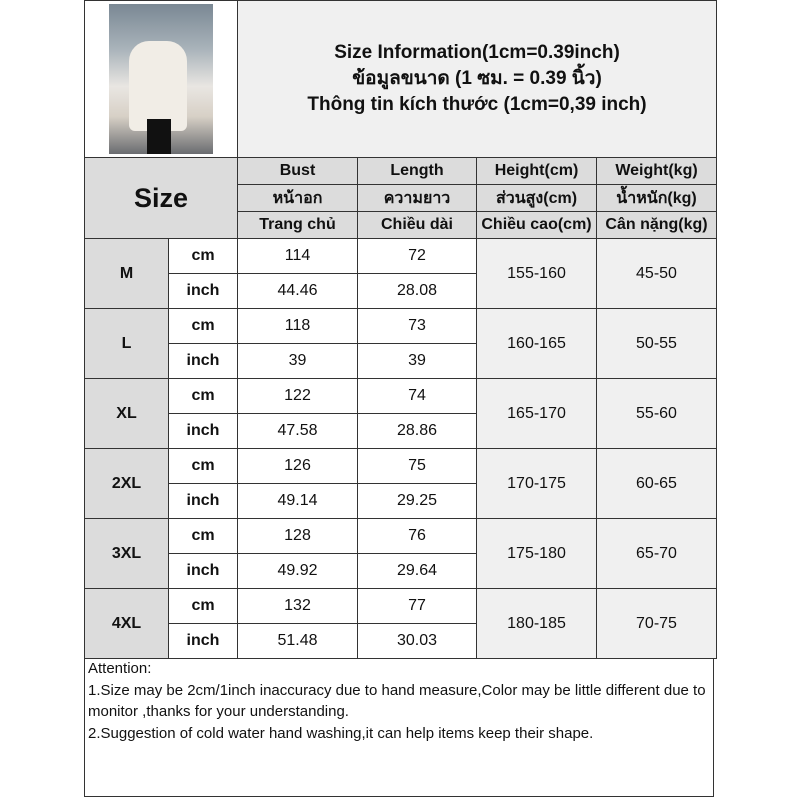 The image size is (800, 800). What do you see at coordinates (656, 198) in the screenshot?
I see `col-weight-th: น้ำหนัก(kg)` at bounding box center [656, 198].